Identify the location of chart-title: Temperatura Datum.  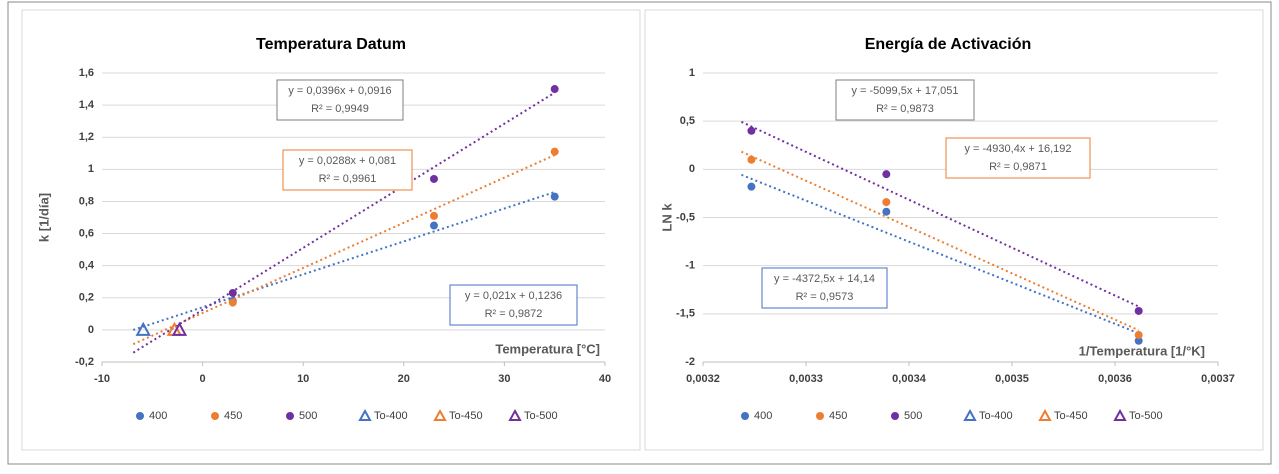
(331, 44).